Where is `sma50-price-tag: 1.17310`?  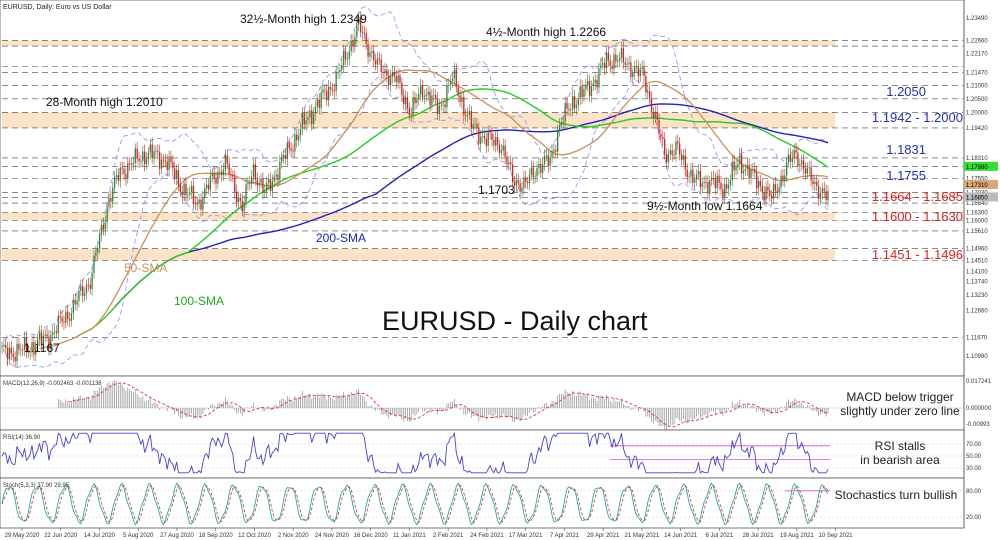
sma50-price-tag: 1.17310 is located at coordinates (977, 186).